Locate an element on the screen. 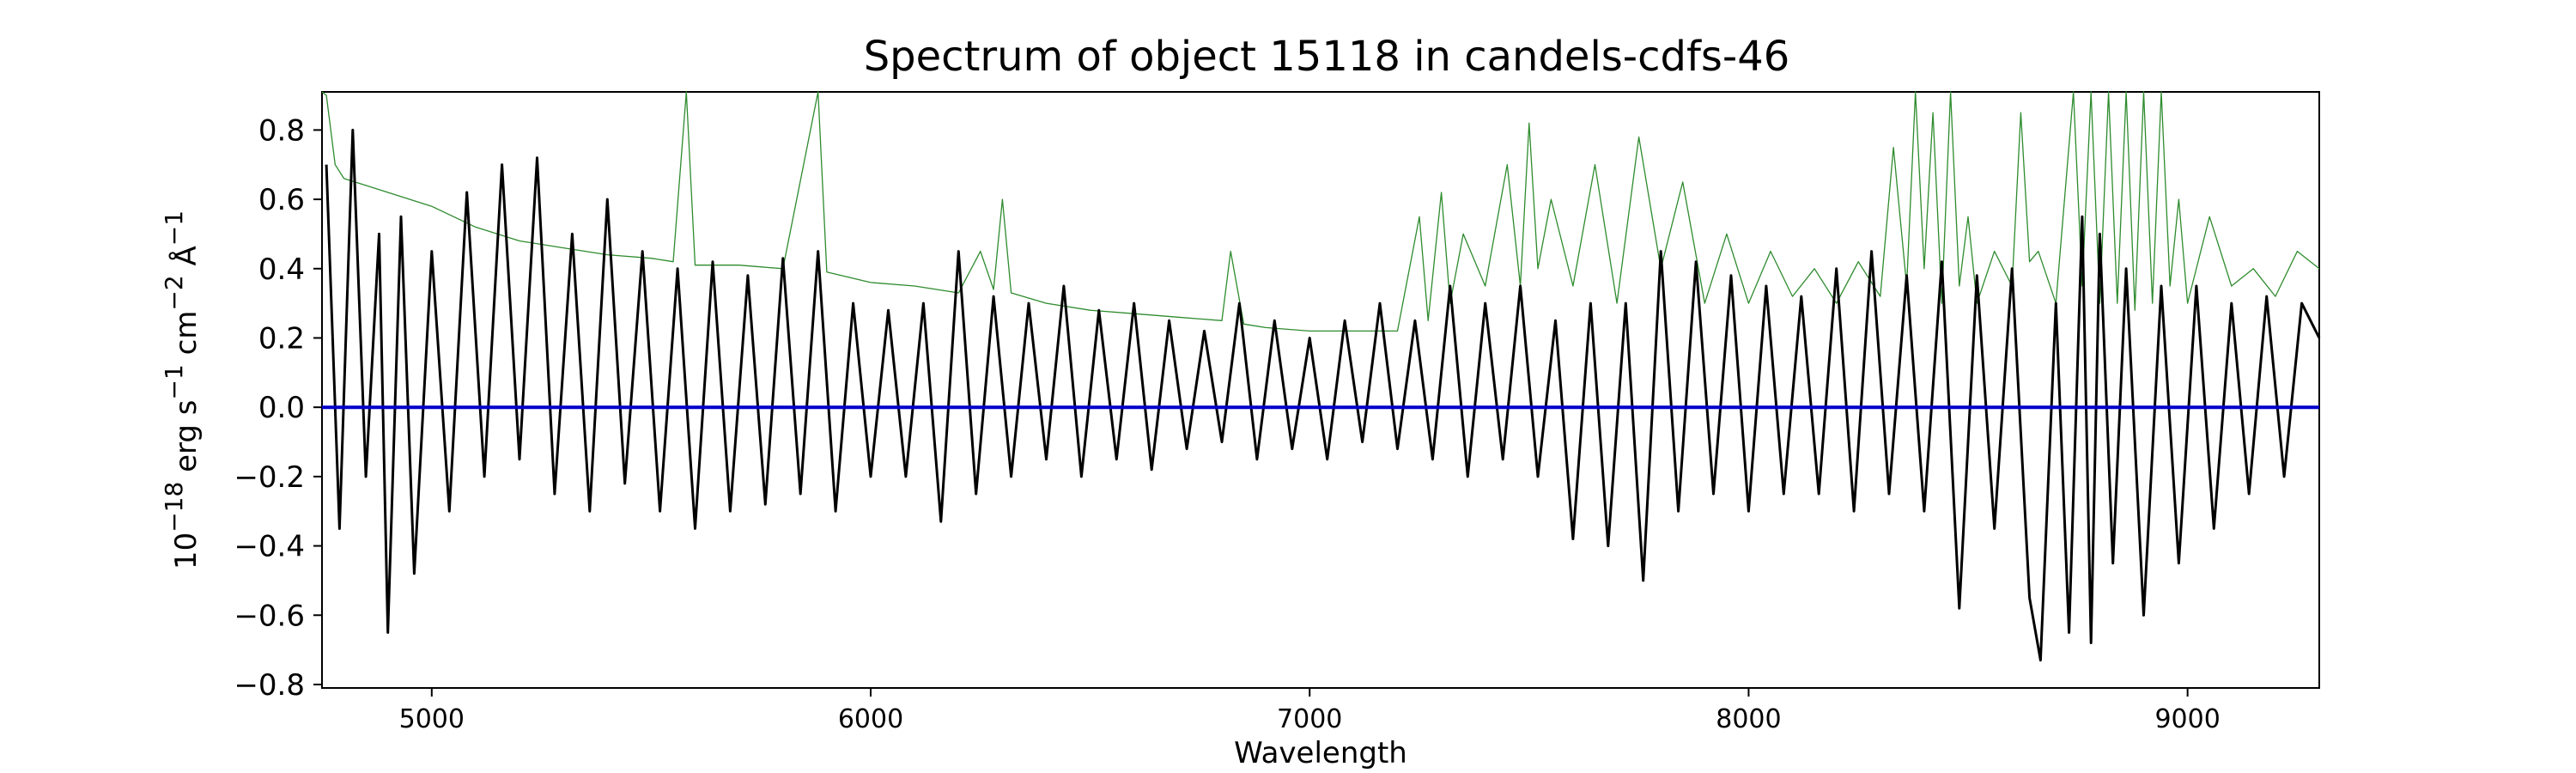  y-label-exp-2: −1 is located at coordinates (174, 381).